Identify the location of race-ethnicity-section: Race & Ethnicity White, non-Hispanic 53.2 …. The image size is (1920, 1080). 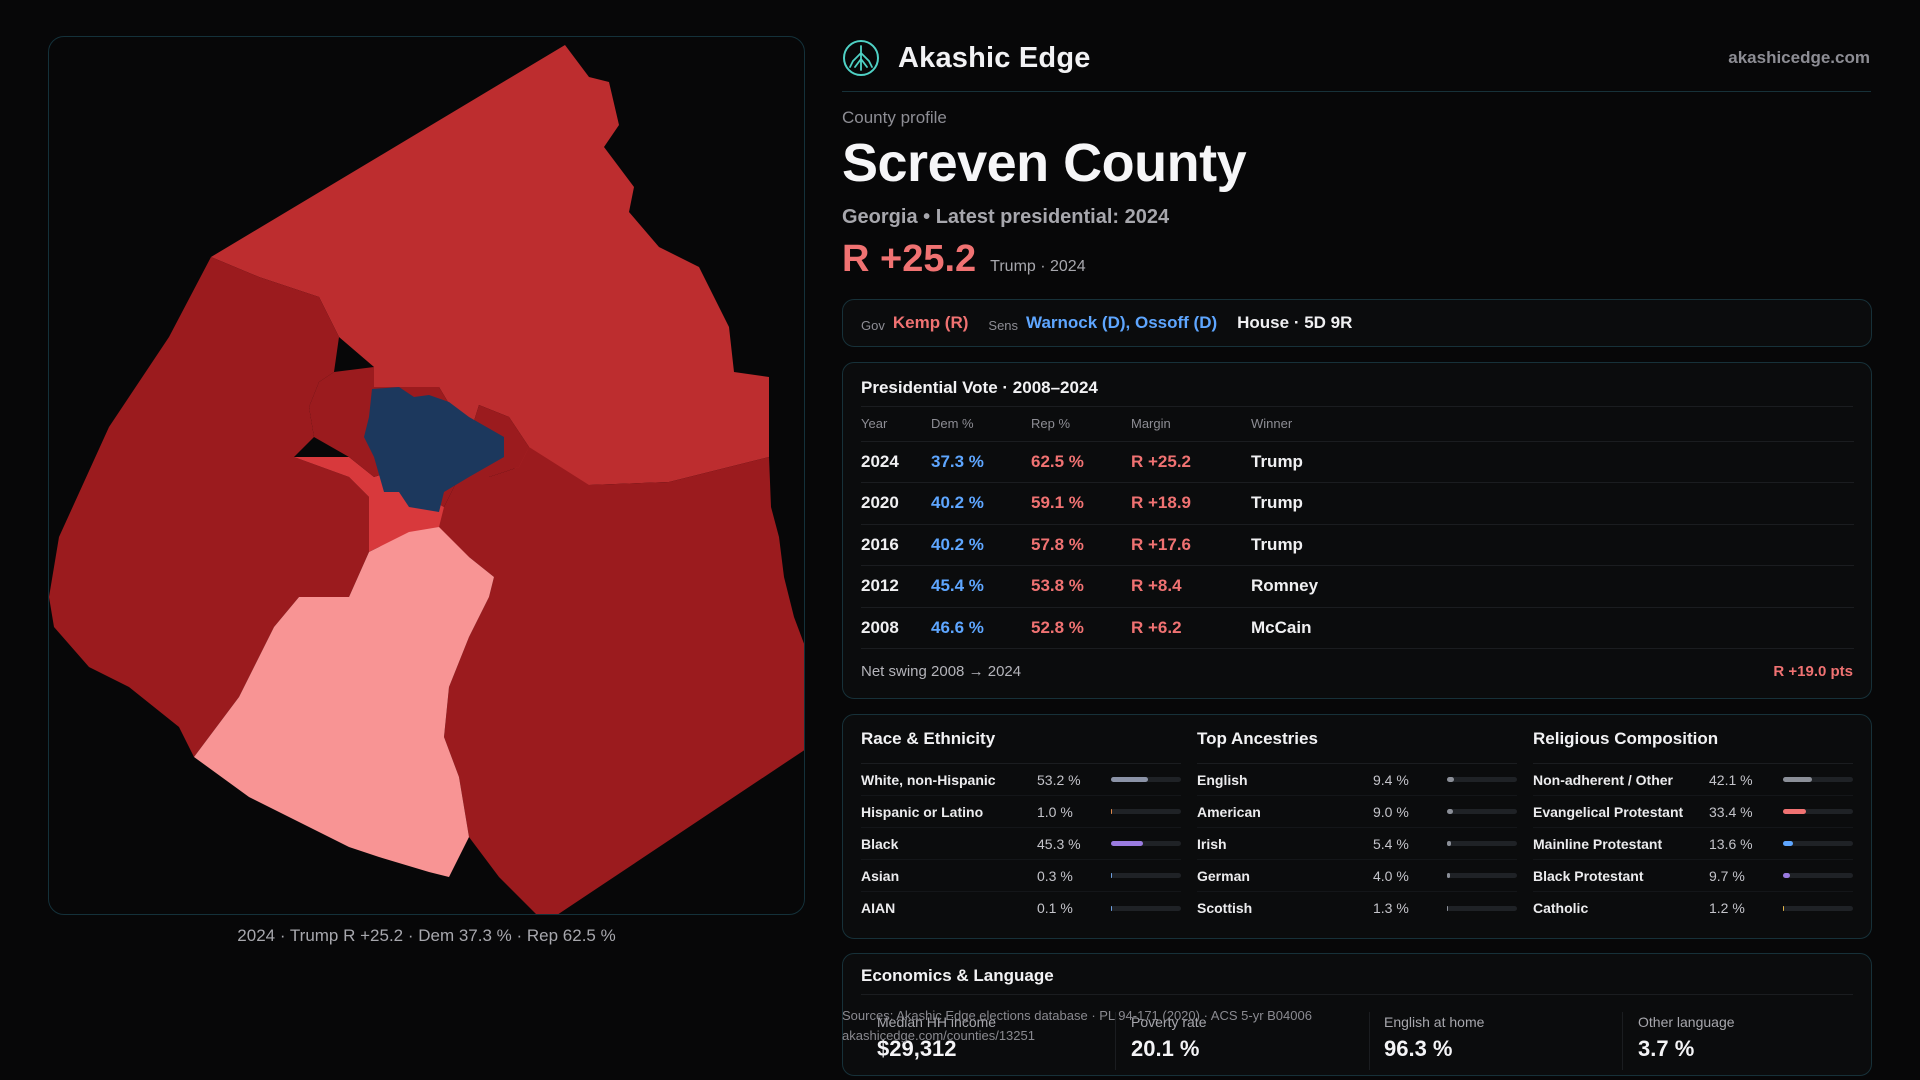
(1021, 826).